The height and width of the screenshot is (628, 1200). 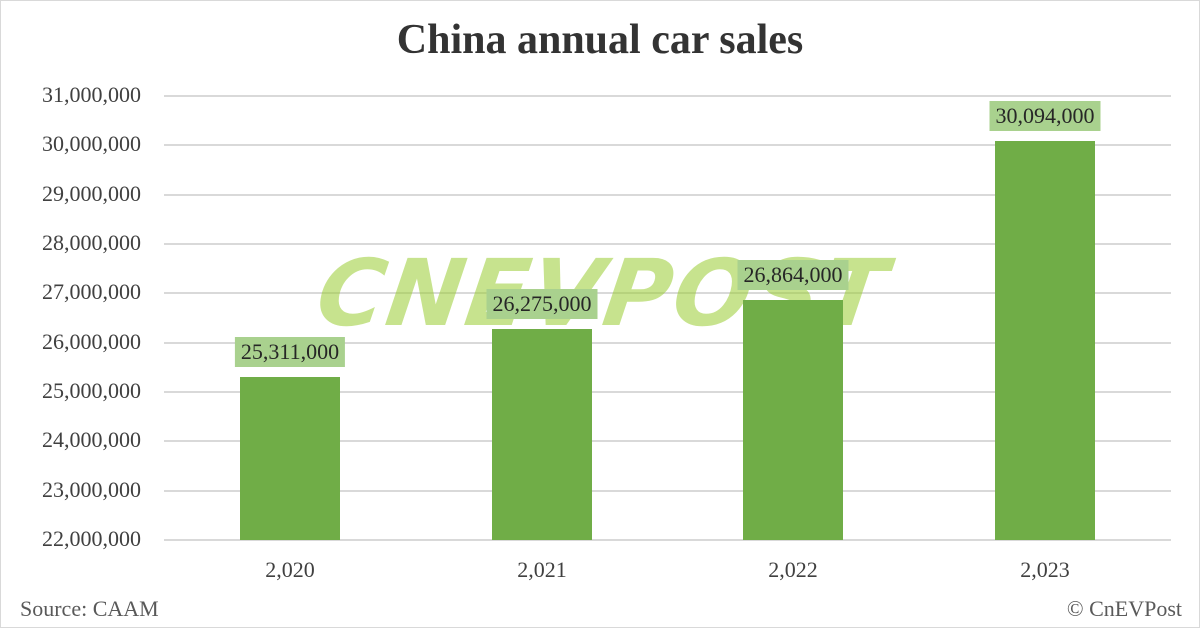 I want to click on y-tick-label: 26,000,000, so click(x=91, y=341).